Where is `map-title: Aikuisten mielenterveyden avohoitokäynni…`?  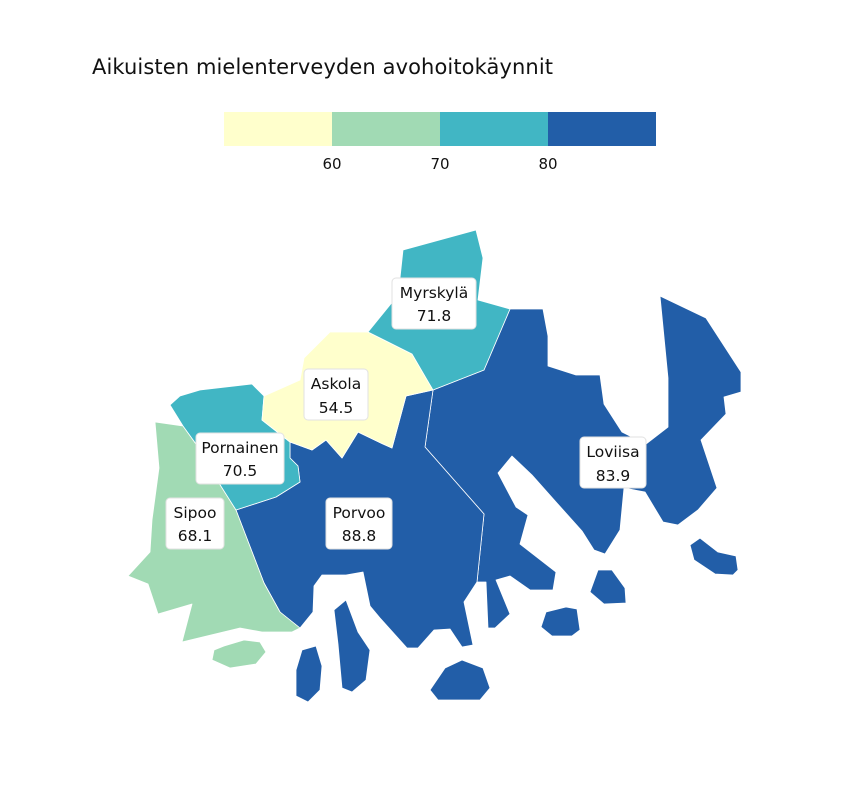
map-title: Aikuisten mielenterveyden avohoitokäynni… is located at coordinates (323, 67).